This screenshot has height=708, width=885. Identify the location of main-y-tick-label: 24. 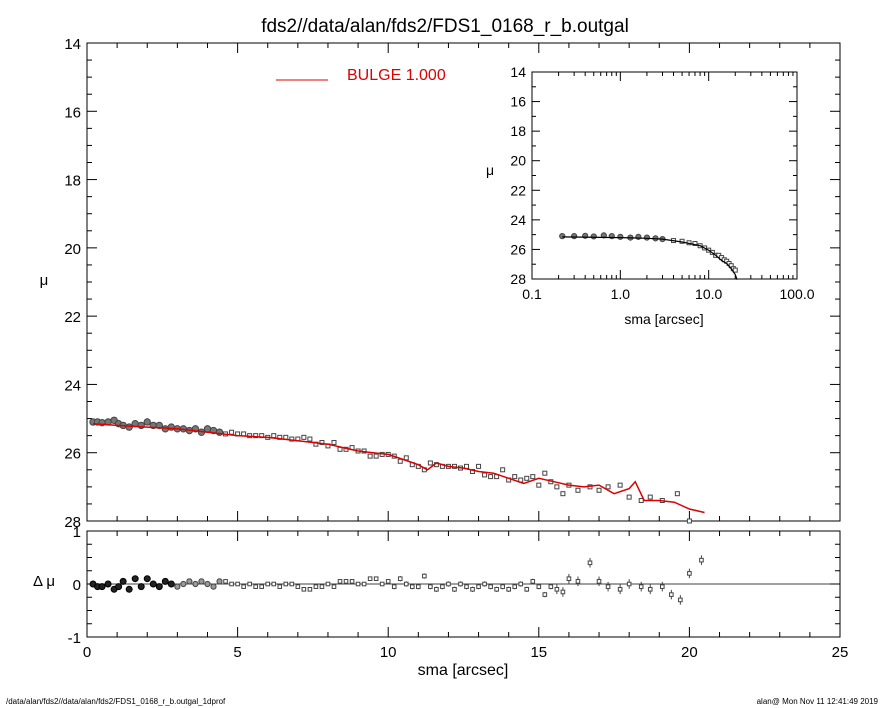
(72, 385).